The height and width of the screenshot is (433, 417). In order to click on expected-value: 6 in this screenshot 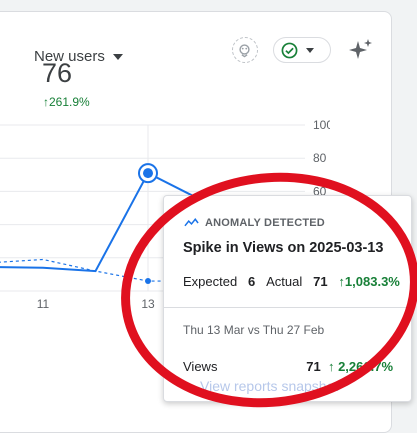, I will do `click(252, 281)`.